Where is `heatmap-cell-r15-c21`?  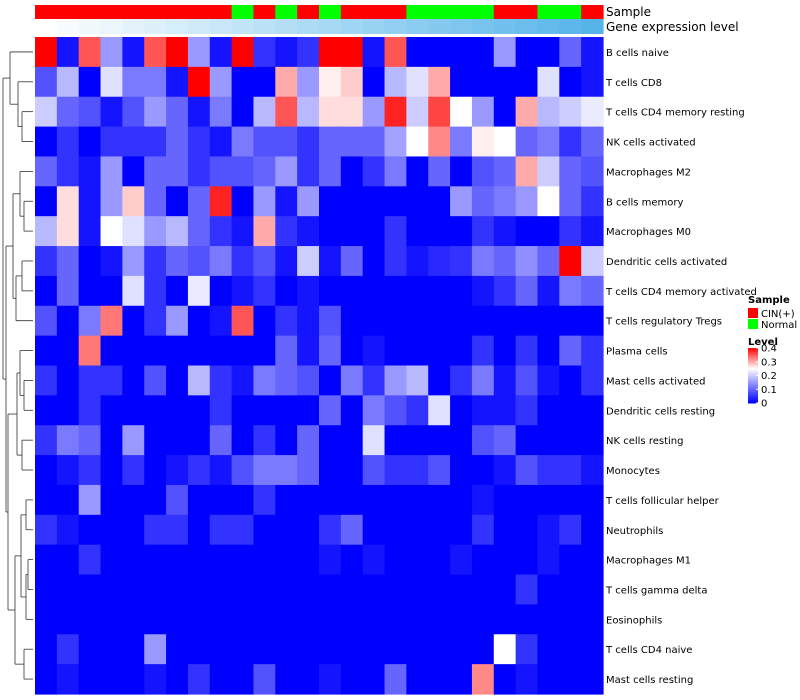 heatmap-cell-r15-c21 is located at coordinates (505, 500).